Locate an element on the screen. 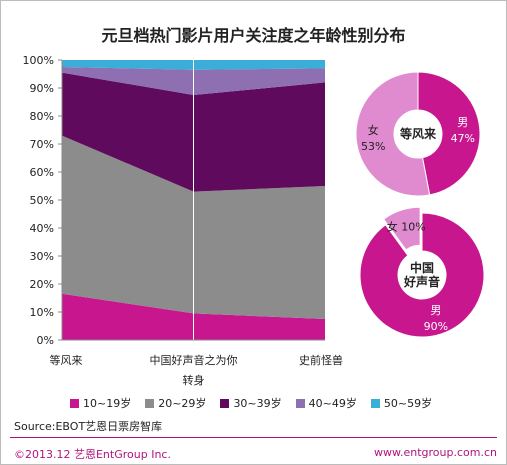 The height and width of the screenshot is (465, 507). x-tick-label: 史前怪兽 is located at coordinates (321, 360).